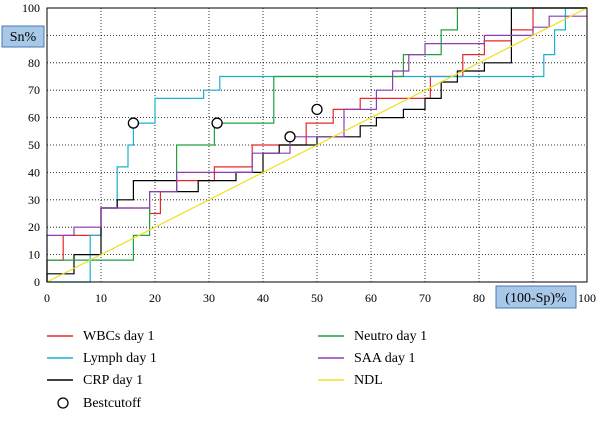 Image resolution: width=600 pixels, height=427 pixels. I want to click on legend-label: CRP day 1, so click(113, 380).